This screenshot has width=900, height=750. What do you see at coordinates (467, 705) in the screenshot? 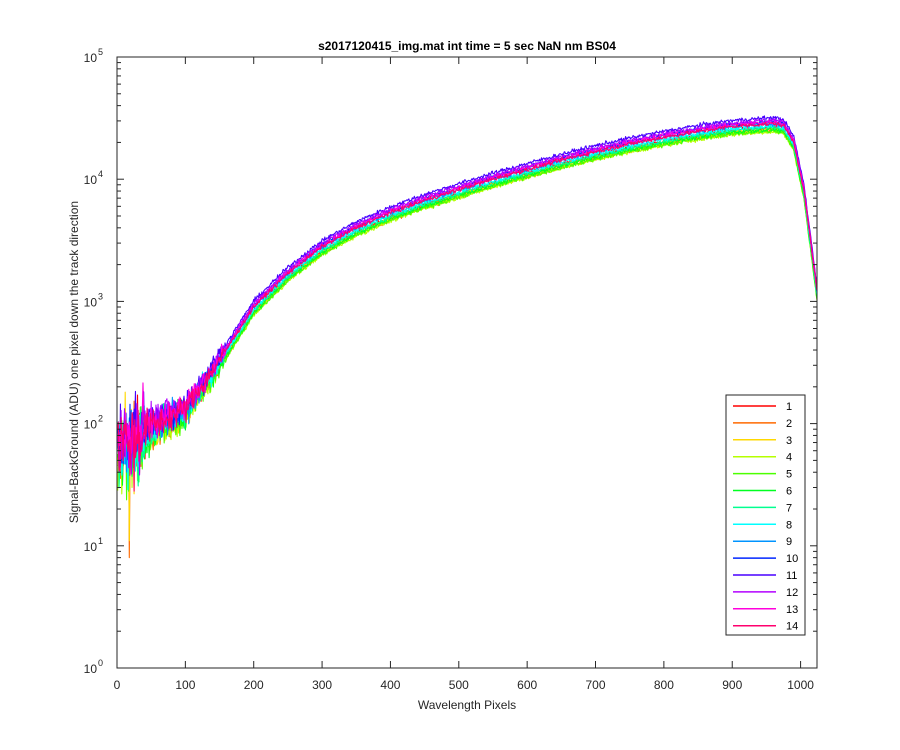
I see `x-axis-label: Wavelength Pixels` at bounding box center [467, 705].